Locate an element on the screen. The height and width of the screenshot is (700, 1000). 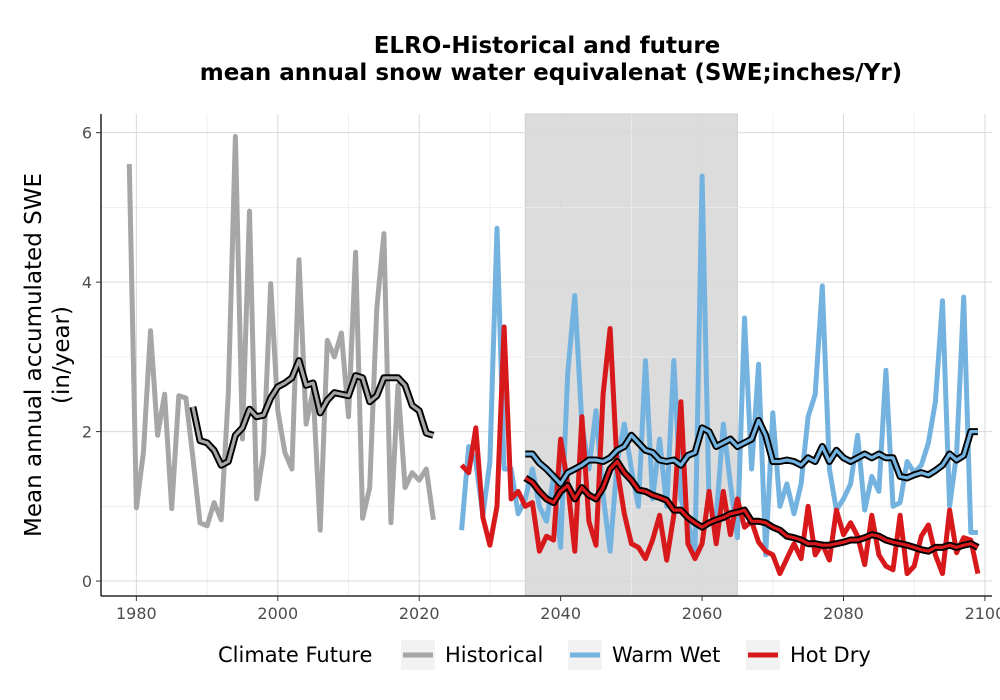
y-tick-label: 6 is located at coordinates (87, 133).